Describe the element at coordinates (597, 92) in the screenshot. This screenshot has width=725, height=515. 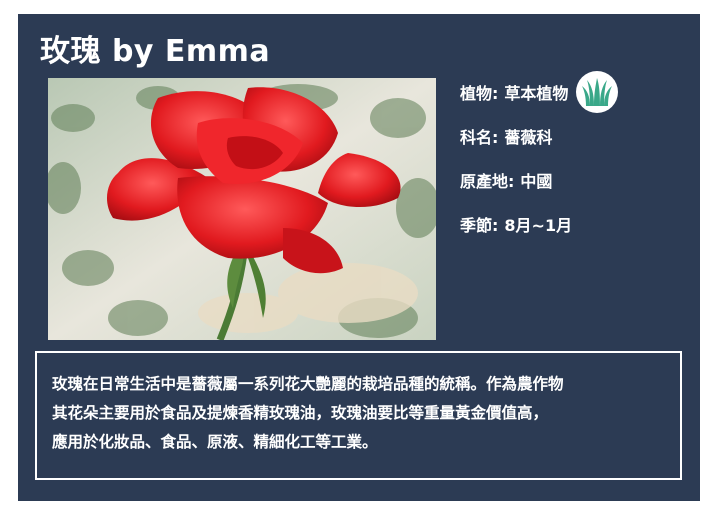
I see `grass-icon` at that location.